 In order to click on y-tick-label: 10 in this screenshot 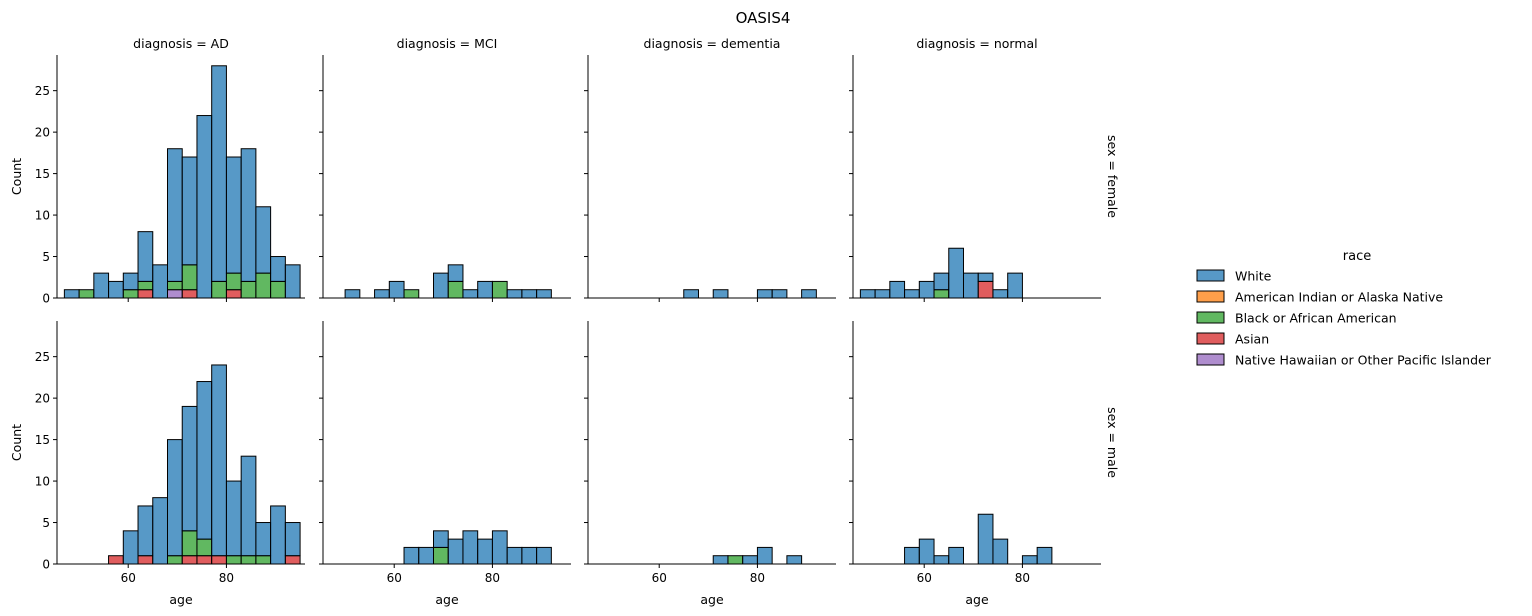, I will do `click(42, 216)`.